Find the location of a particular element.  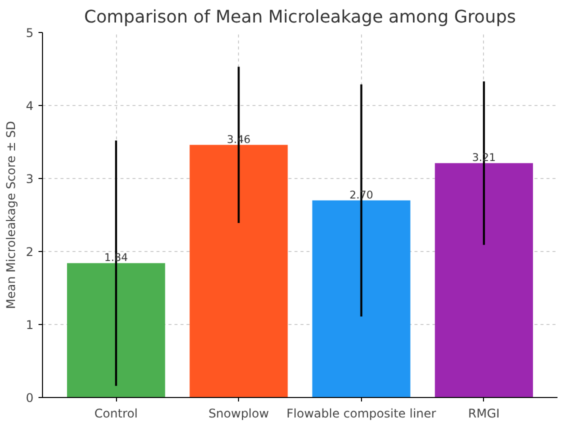

y-tick-label: 3 is located at coordinates (30, 179).